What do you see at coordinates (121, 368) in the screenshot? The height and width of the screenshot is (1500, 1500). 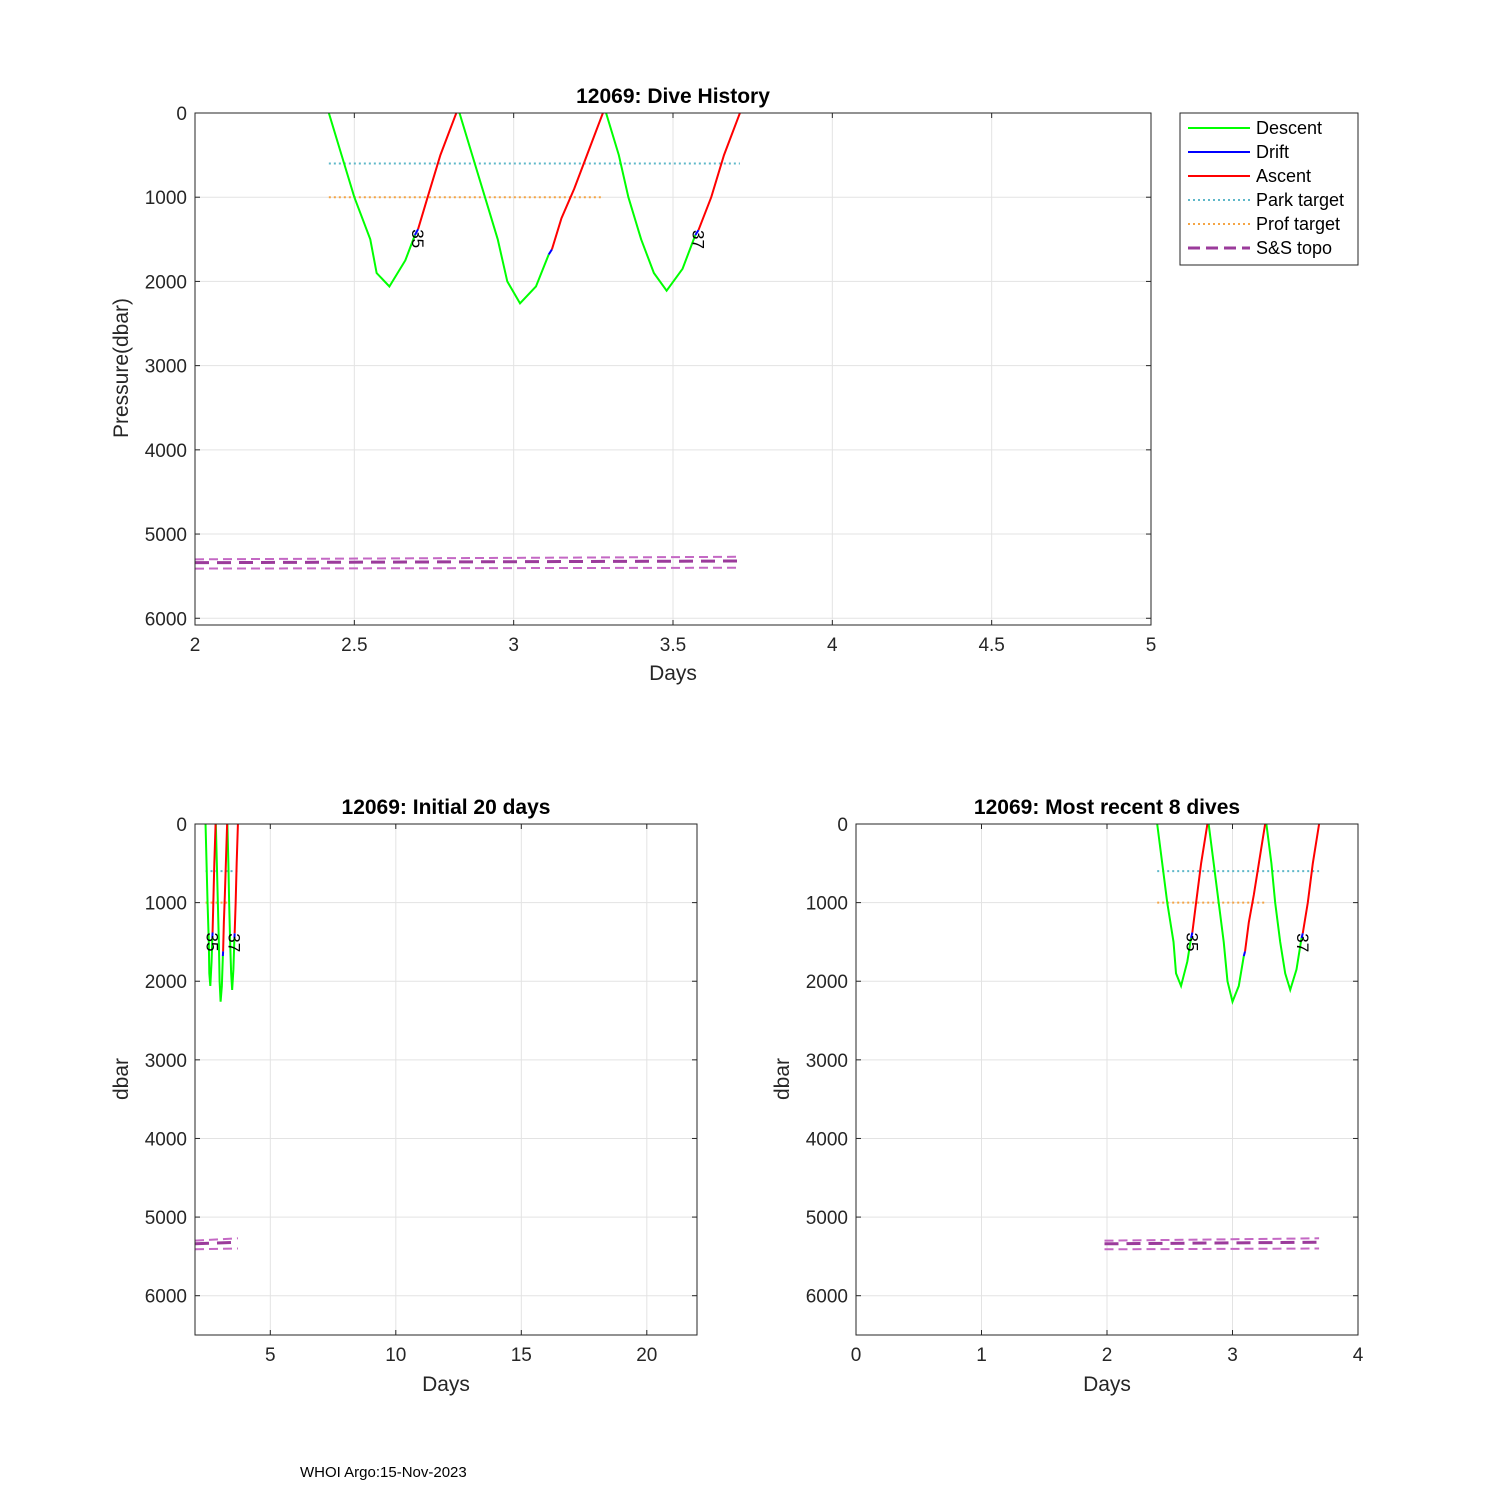 I see `y-axis-label: Pressure(dbar)` at bounding box center [121, 368].